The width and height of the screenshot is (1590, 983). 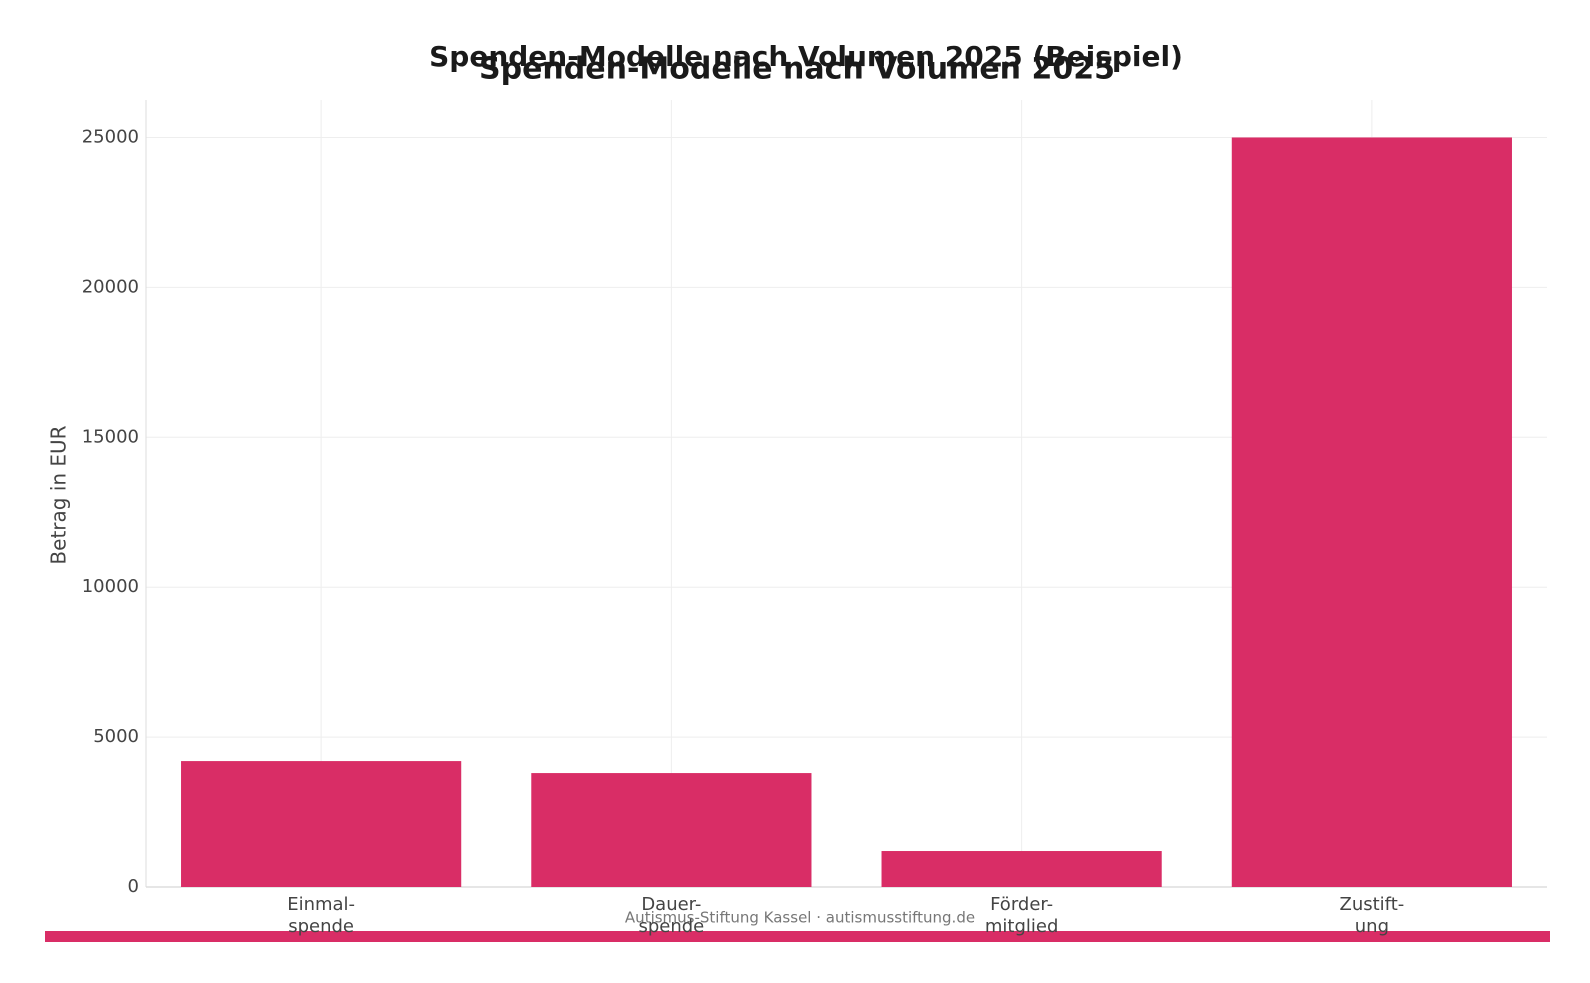 I want to click on x-tick-label: Förder- mitglied, so click(x=1021, y=915).